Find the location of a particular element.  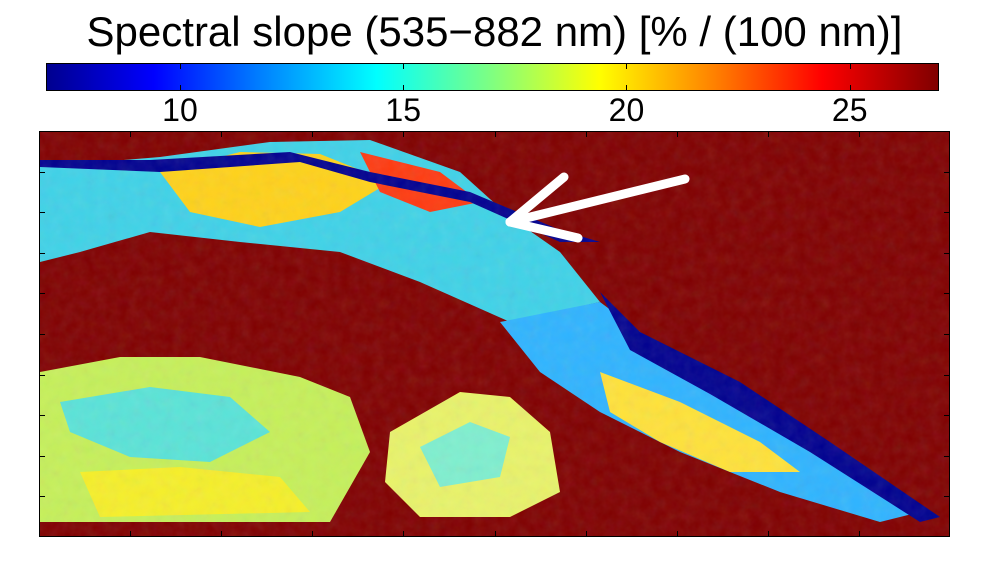

colorbar-tick-label: 15 is located at coordinates (403, 110).